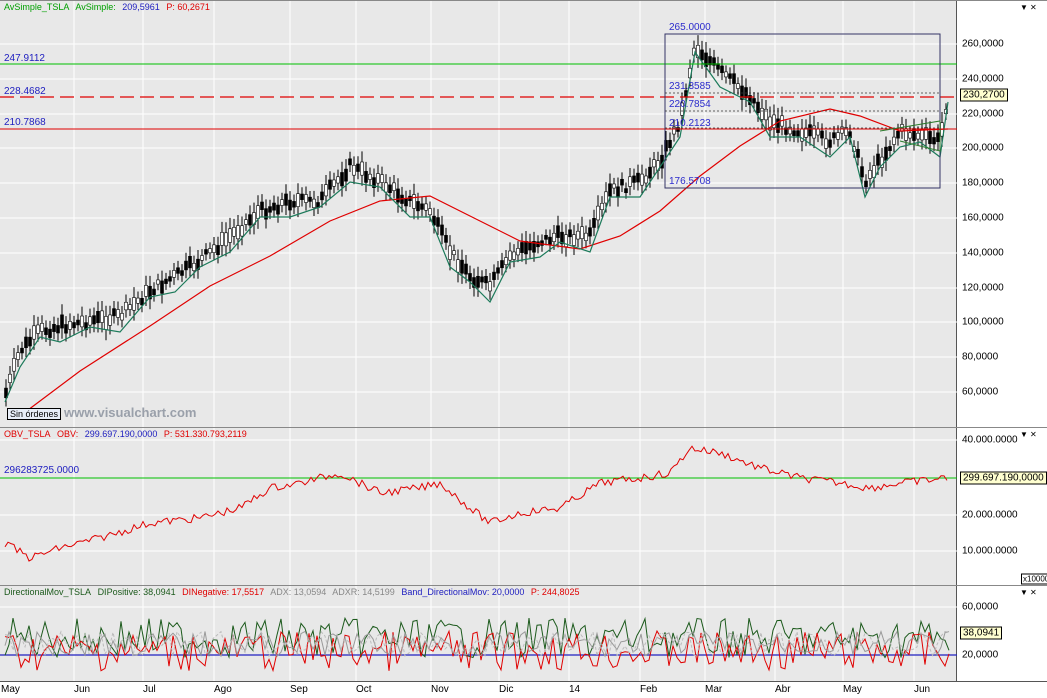 The width and height of the screenshot is (1047, 698). I want to click on obv-tick: 10.000.0000, so click(990, 551).